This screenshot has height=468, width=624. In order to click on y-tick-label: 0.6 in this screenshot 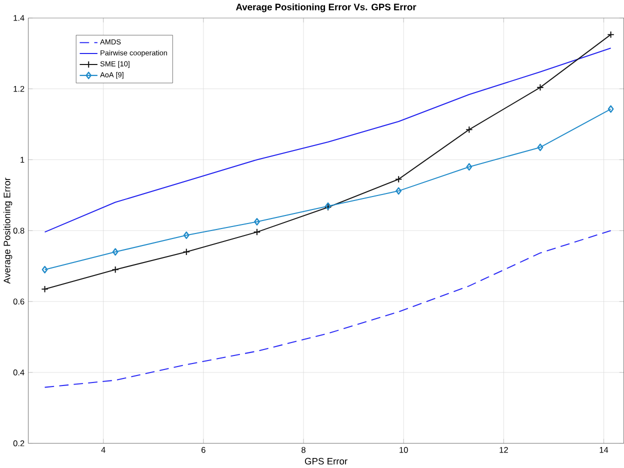, I will do `click(18, 301)`.